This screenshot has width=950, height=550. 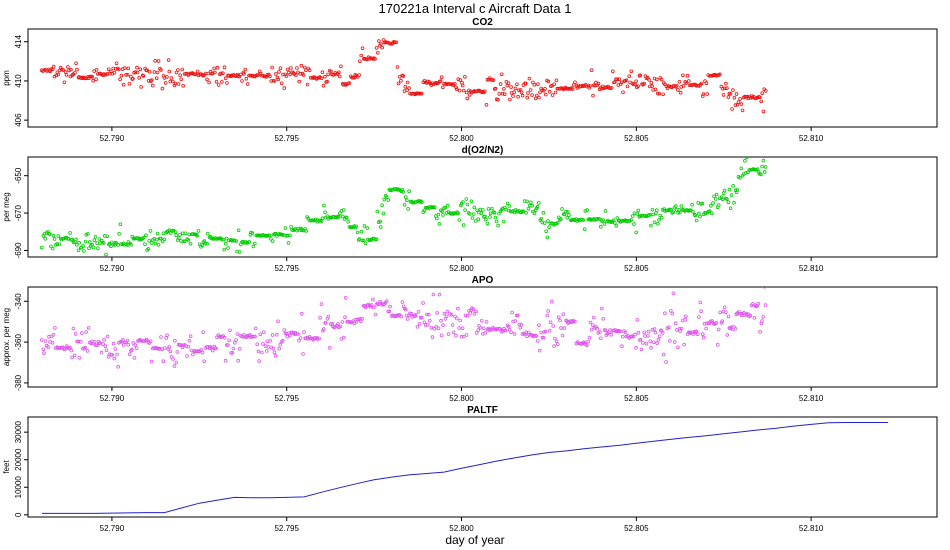 I want to click on panel-title: PALTF, so click(x=482, y=410).